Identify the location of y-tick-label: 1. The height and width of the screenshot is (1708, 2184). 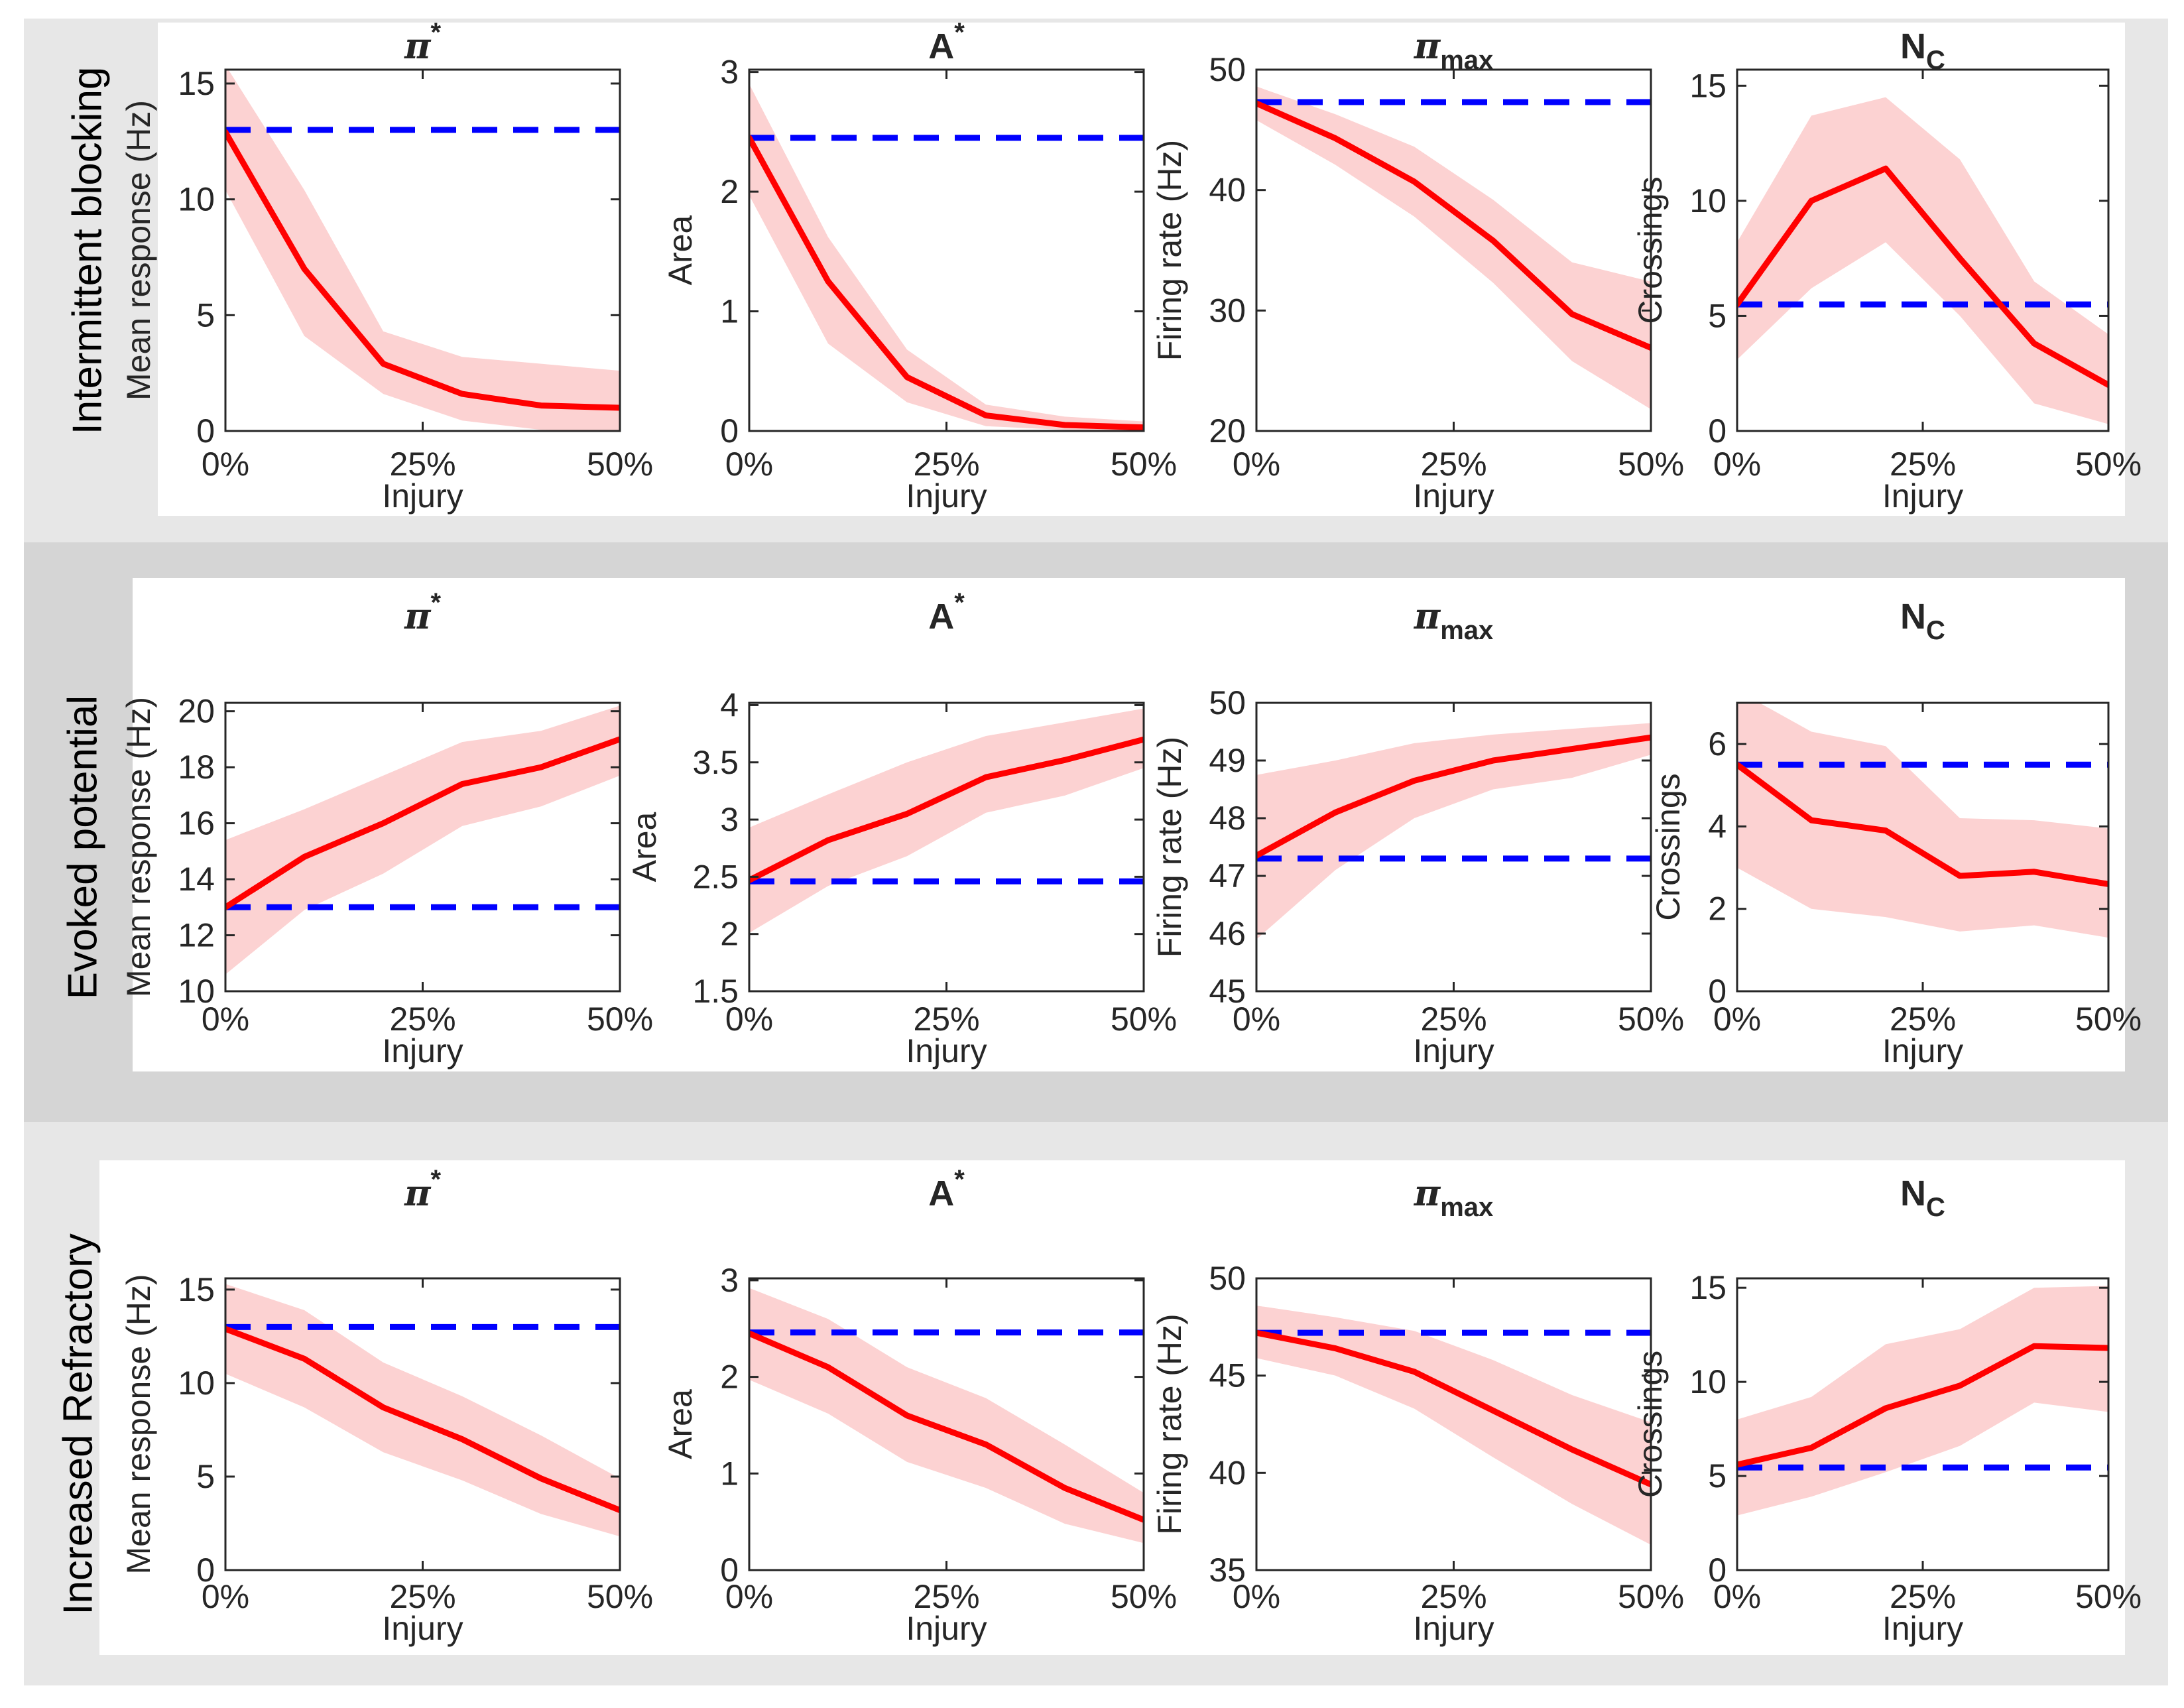
(729, 311).